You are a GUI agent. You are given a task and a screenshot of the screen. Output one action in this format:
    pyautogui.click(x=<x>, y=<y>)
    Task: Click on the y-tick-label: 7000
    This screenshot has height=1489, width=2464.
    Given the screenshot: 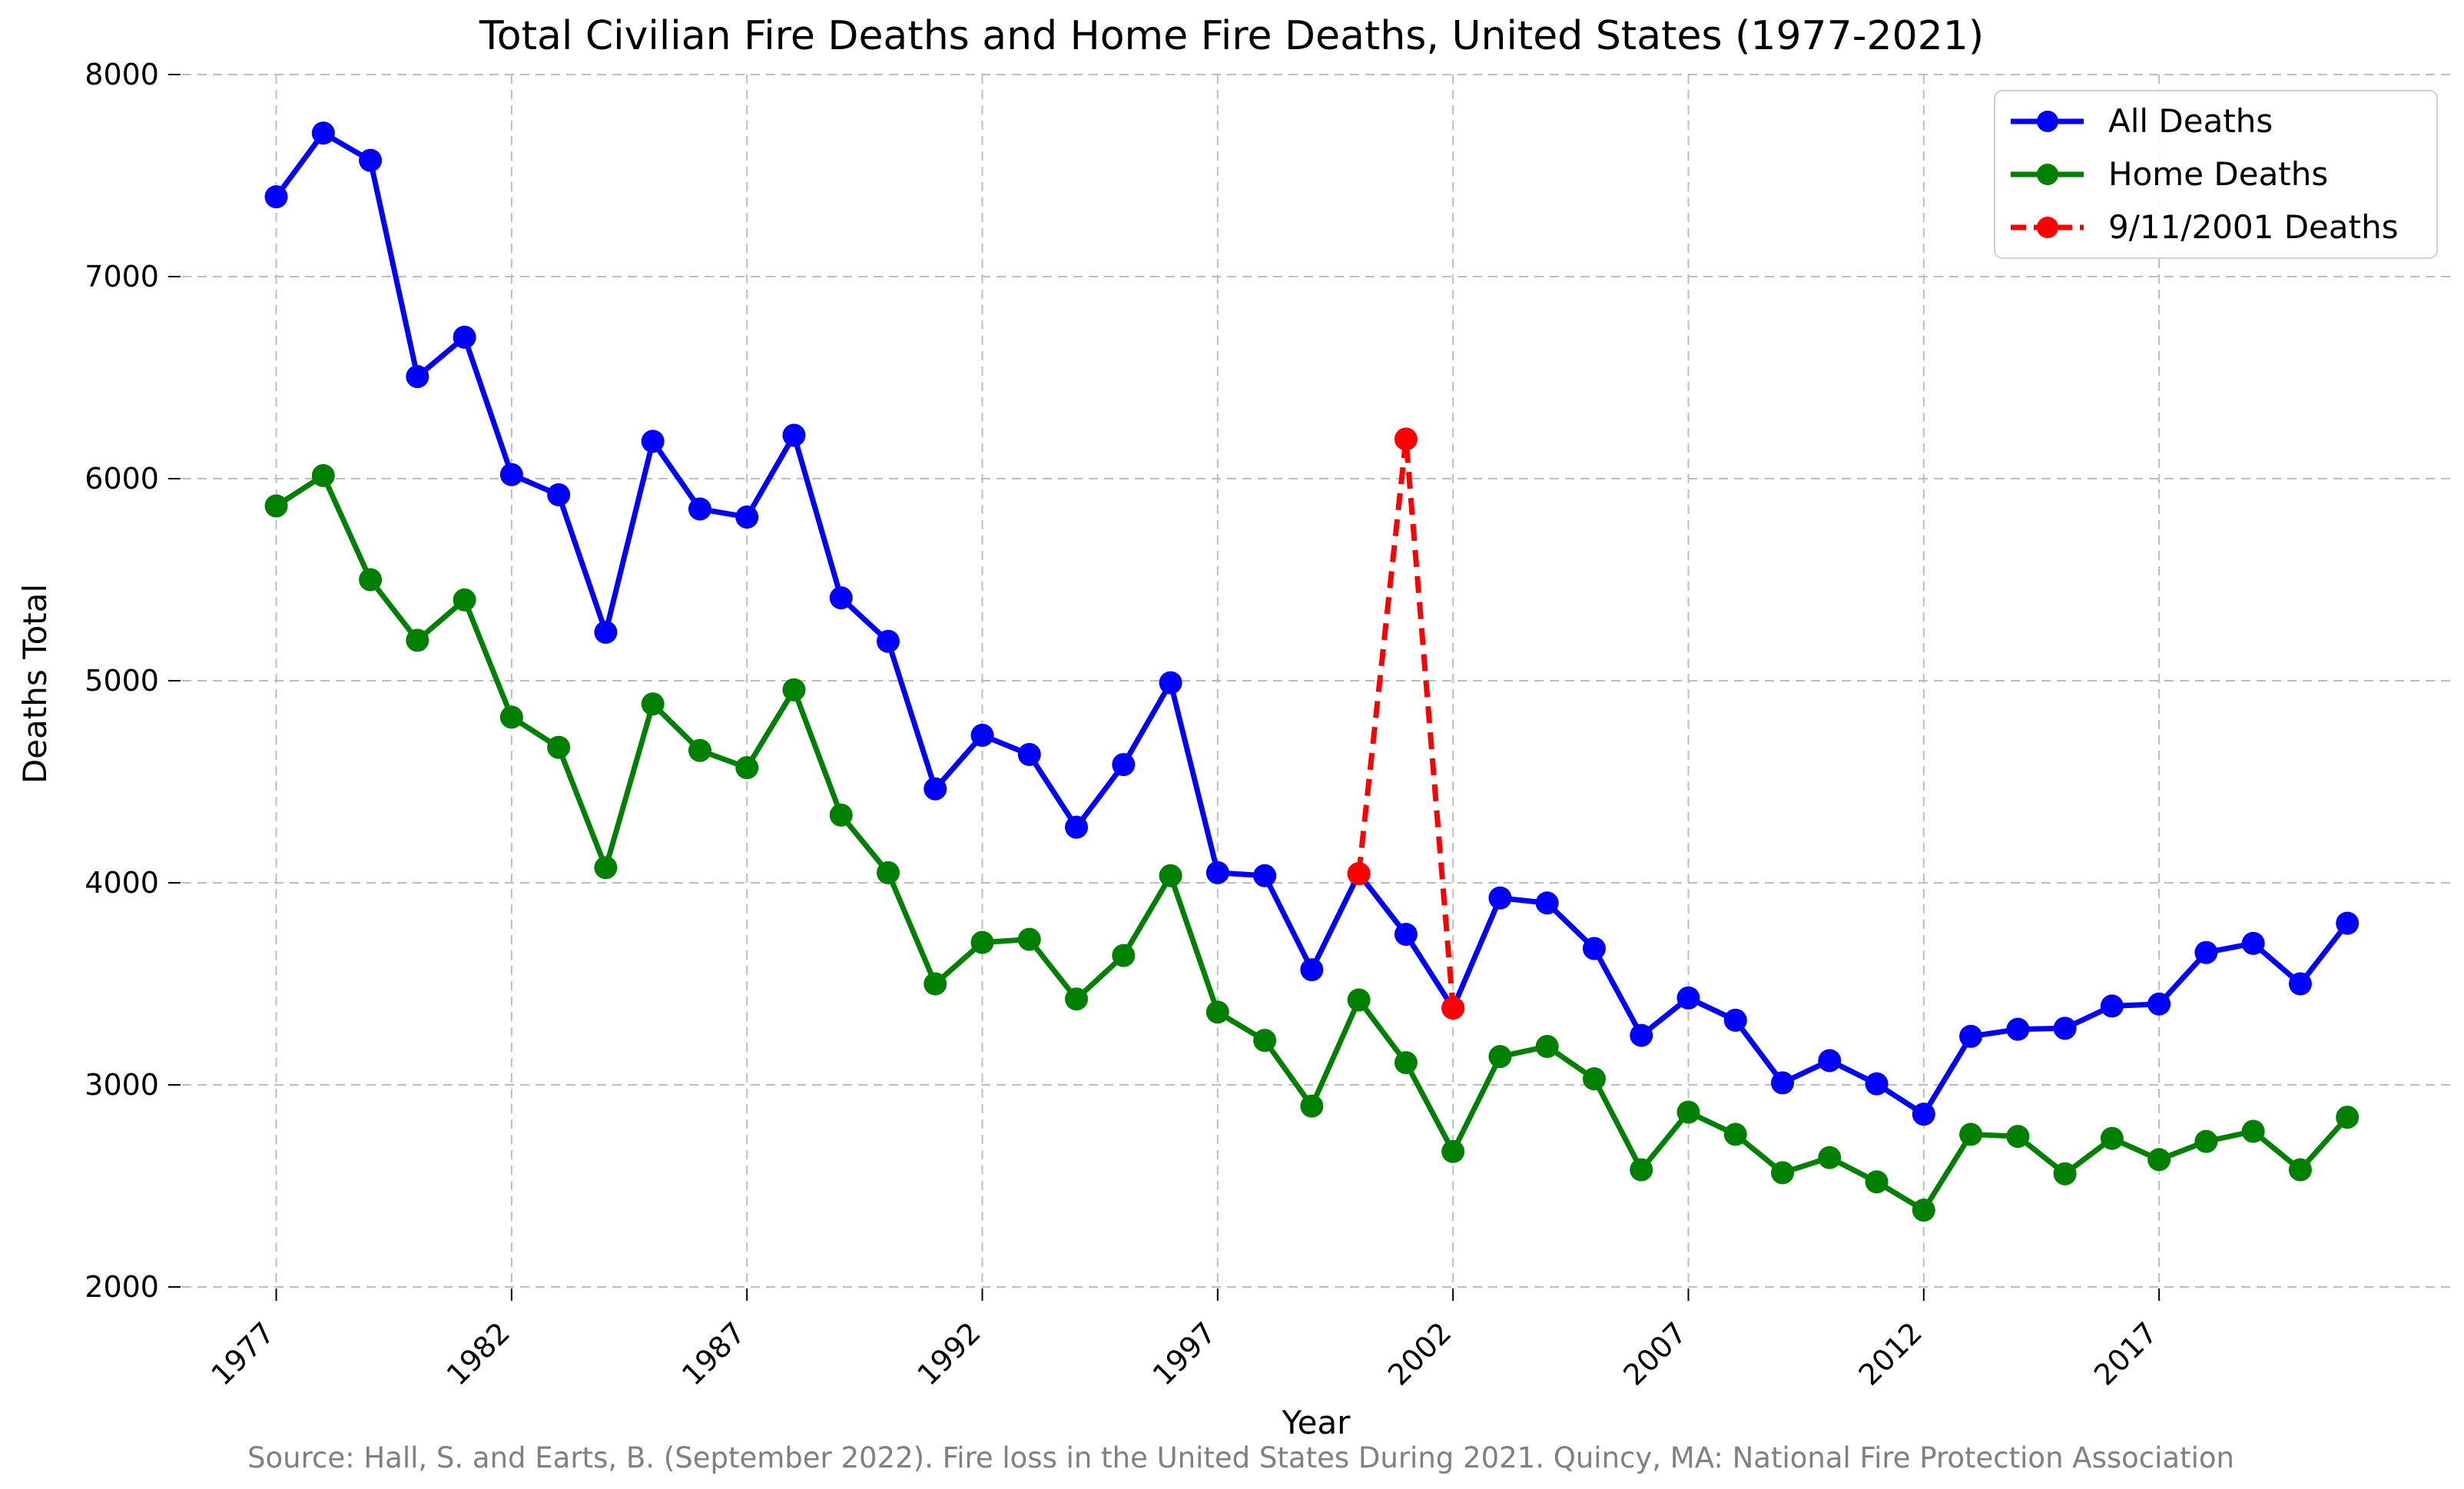 What is the action you would take?
    pyautogui.click(x=122, y=276)
    